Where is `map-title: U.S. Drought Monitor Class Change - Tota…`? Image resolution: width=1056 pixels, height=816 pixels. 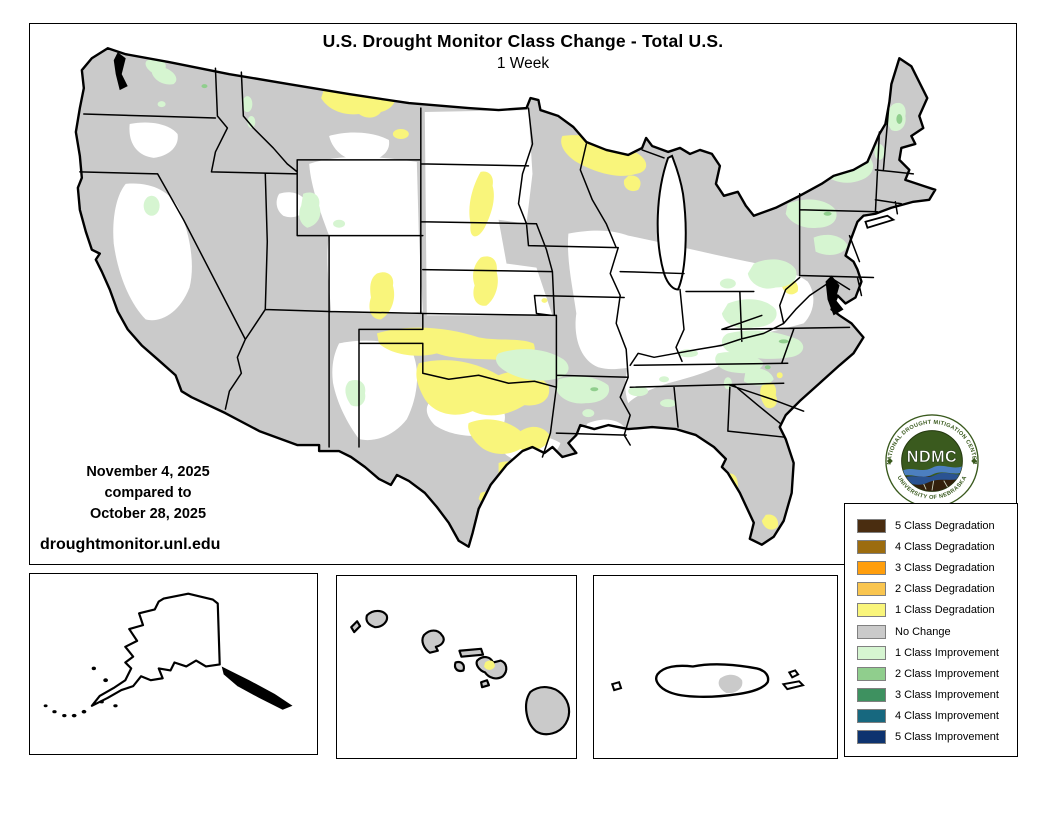
map-title: U.S. Drought Monitor Class Change - Tota… is located at coordinates (523, 41).